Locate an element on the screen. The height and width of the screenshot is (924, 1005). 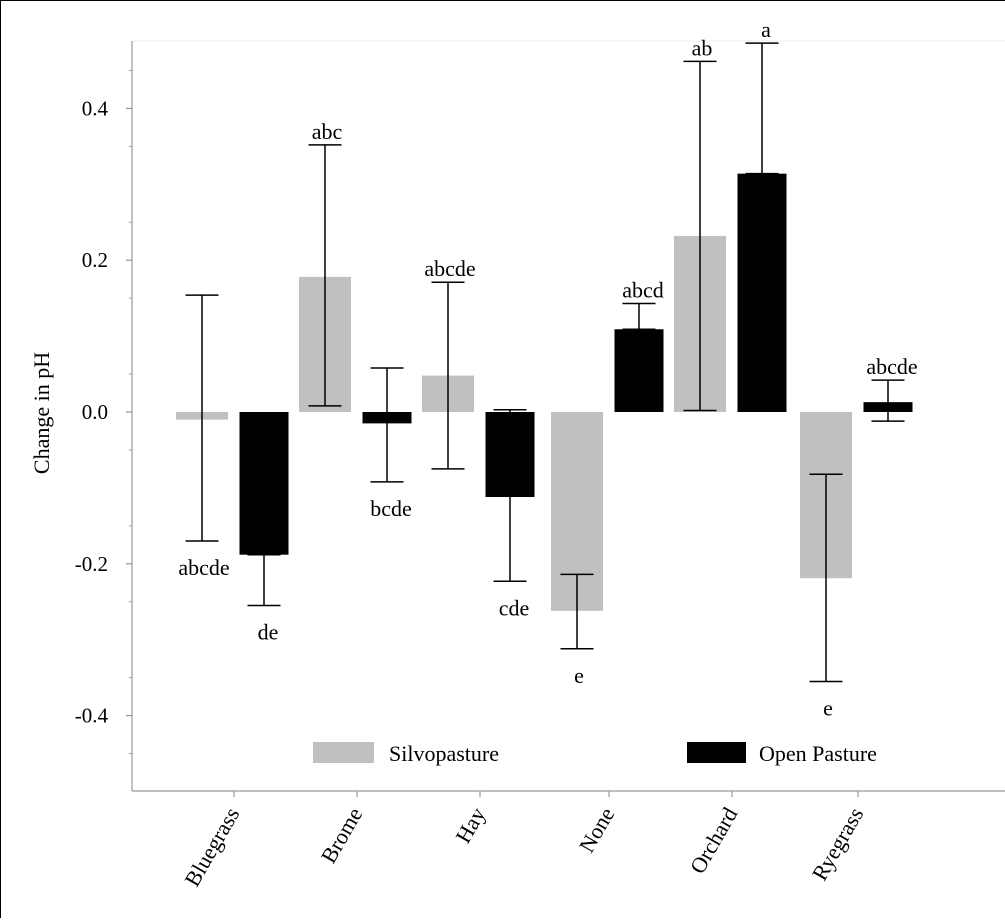
x-tick-labels: Bluegrass Brome Hay None Orchard Ryegrass is located at coordinates (523, 847).